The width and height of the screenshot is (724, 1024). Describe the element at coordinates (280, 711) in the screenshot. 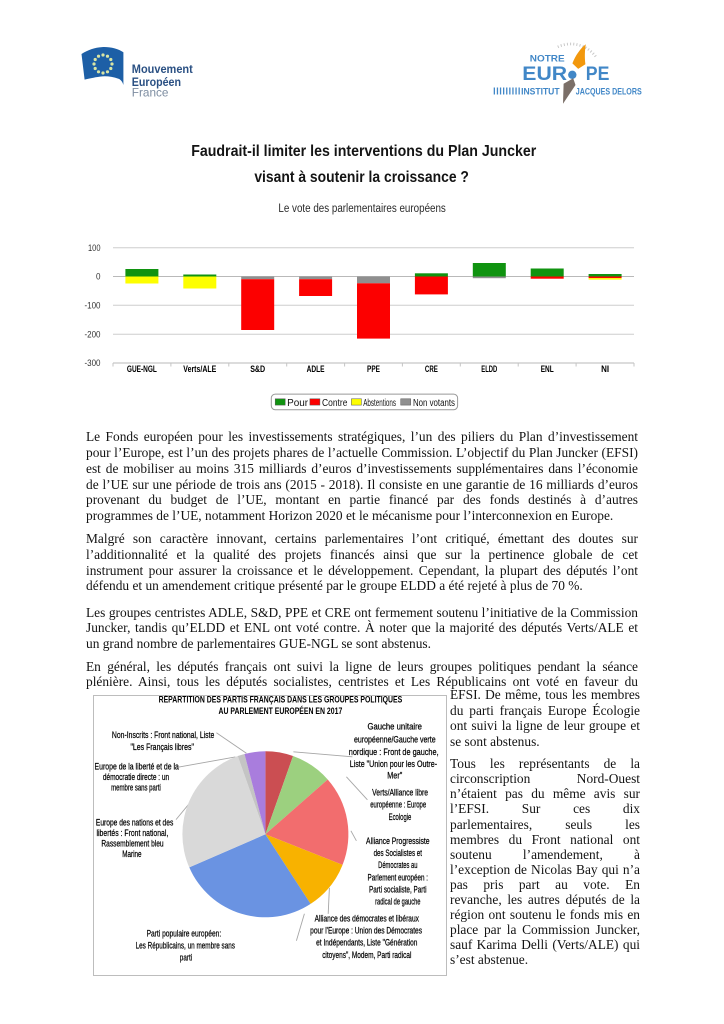

I see `svg-text: AU PARLEMENT EUROPÉEN EN 2017` at that location.